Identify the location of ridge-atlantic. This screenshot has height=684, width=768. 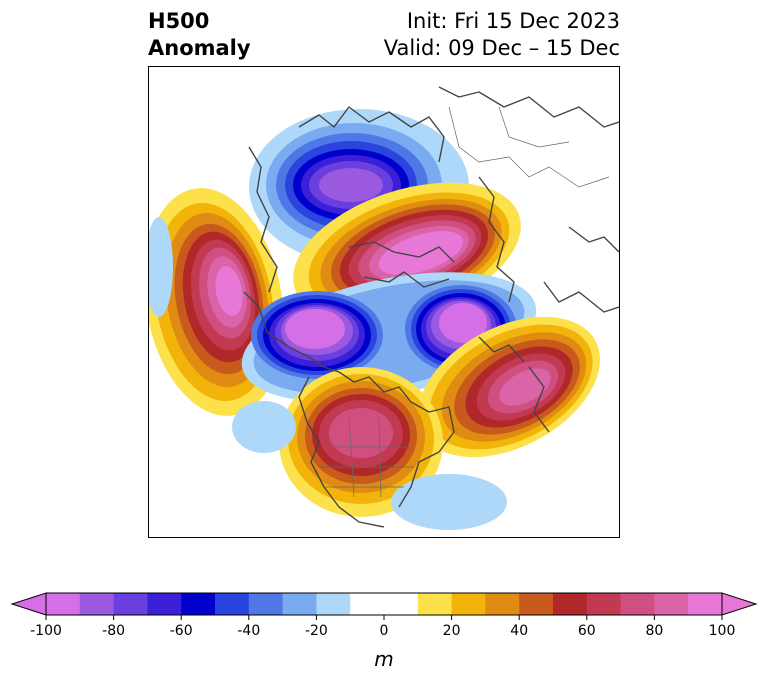
(509, 387).